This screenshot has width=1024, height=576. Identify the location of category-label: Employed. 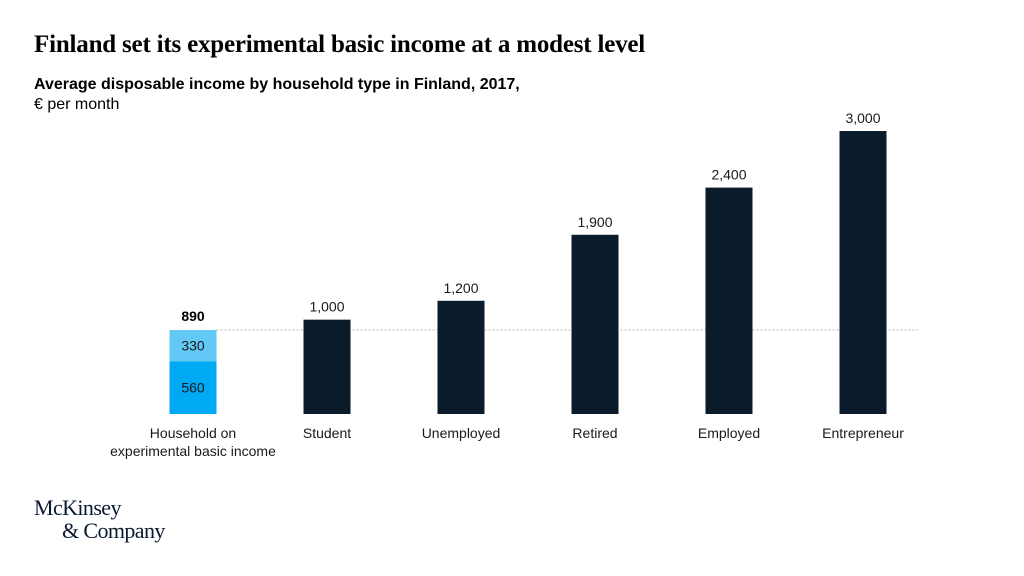
(729, 433).